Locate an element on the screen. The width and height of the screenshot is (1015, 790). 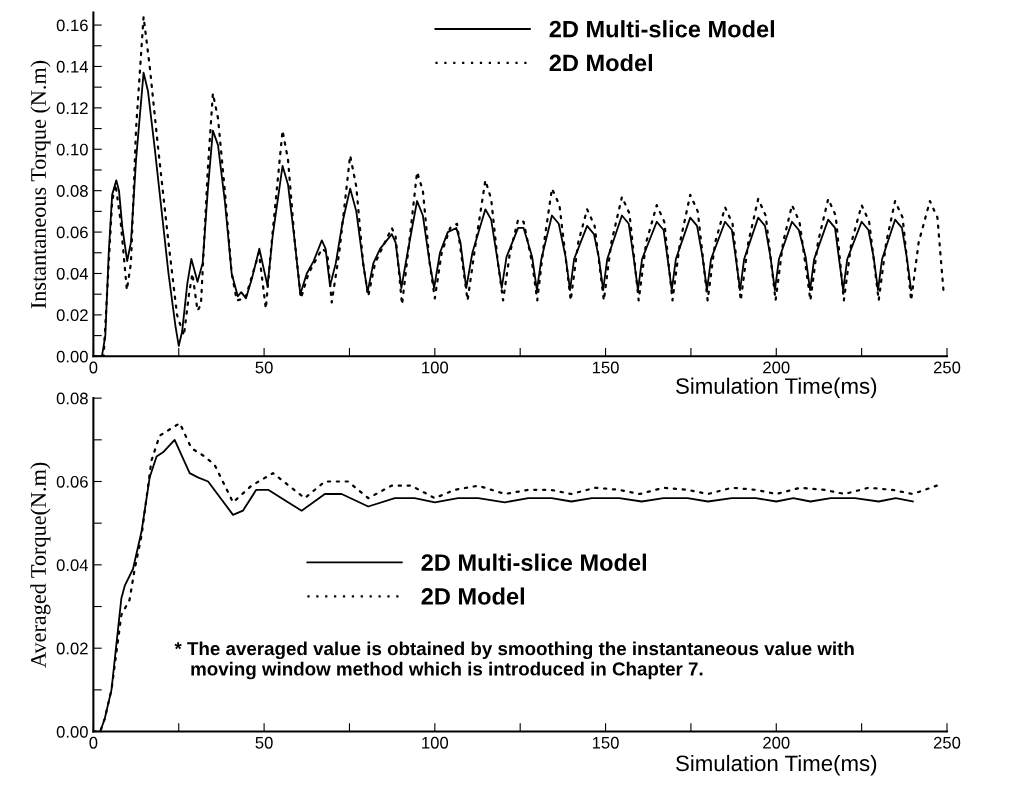
y-axis-title: Averaged Torque(N.m) is located at coordinates (40, 565).